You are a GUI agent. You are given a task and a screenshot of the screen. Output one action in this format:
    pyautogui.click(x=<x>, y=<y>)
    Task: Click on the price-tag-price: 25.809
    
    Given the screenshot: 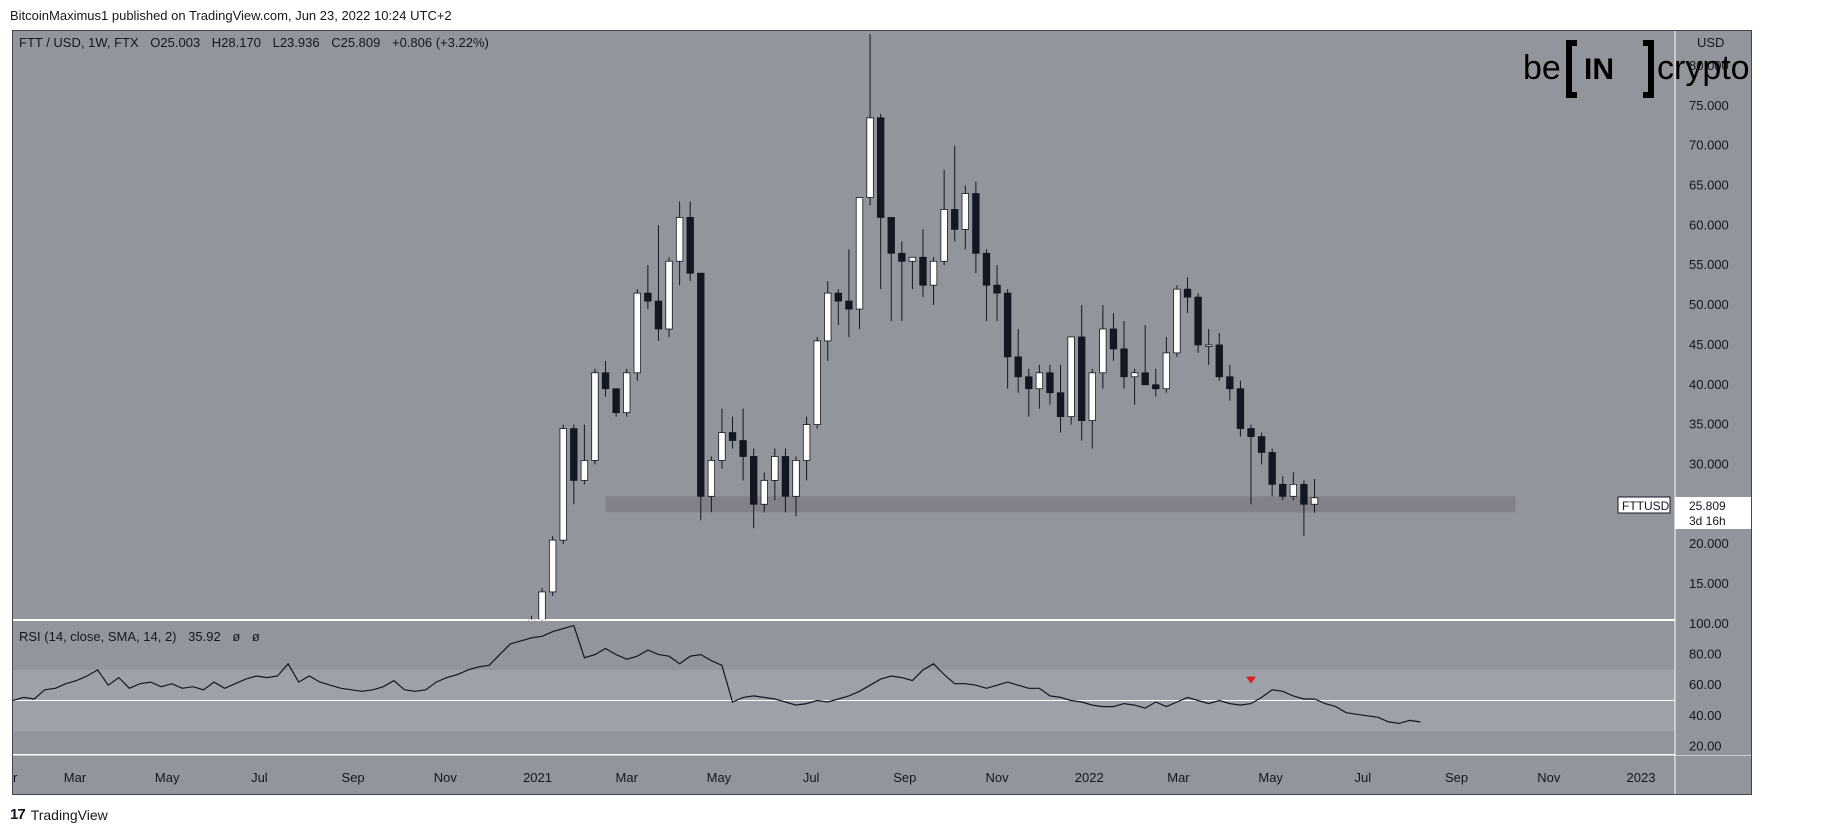 What is the action you would take?
    pyautogui.click(x=1707, y=506)
    